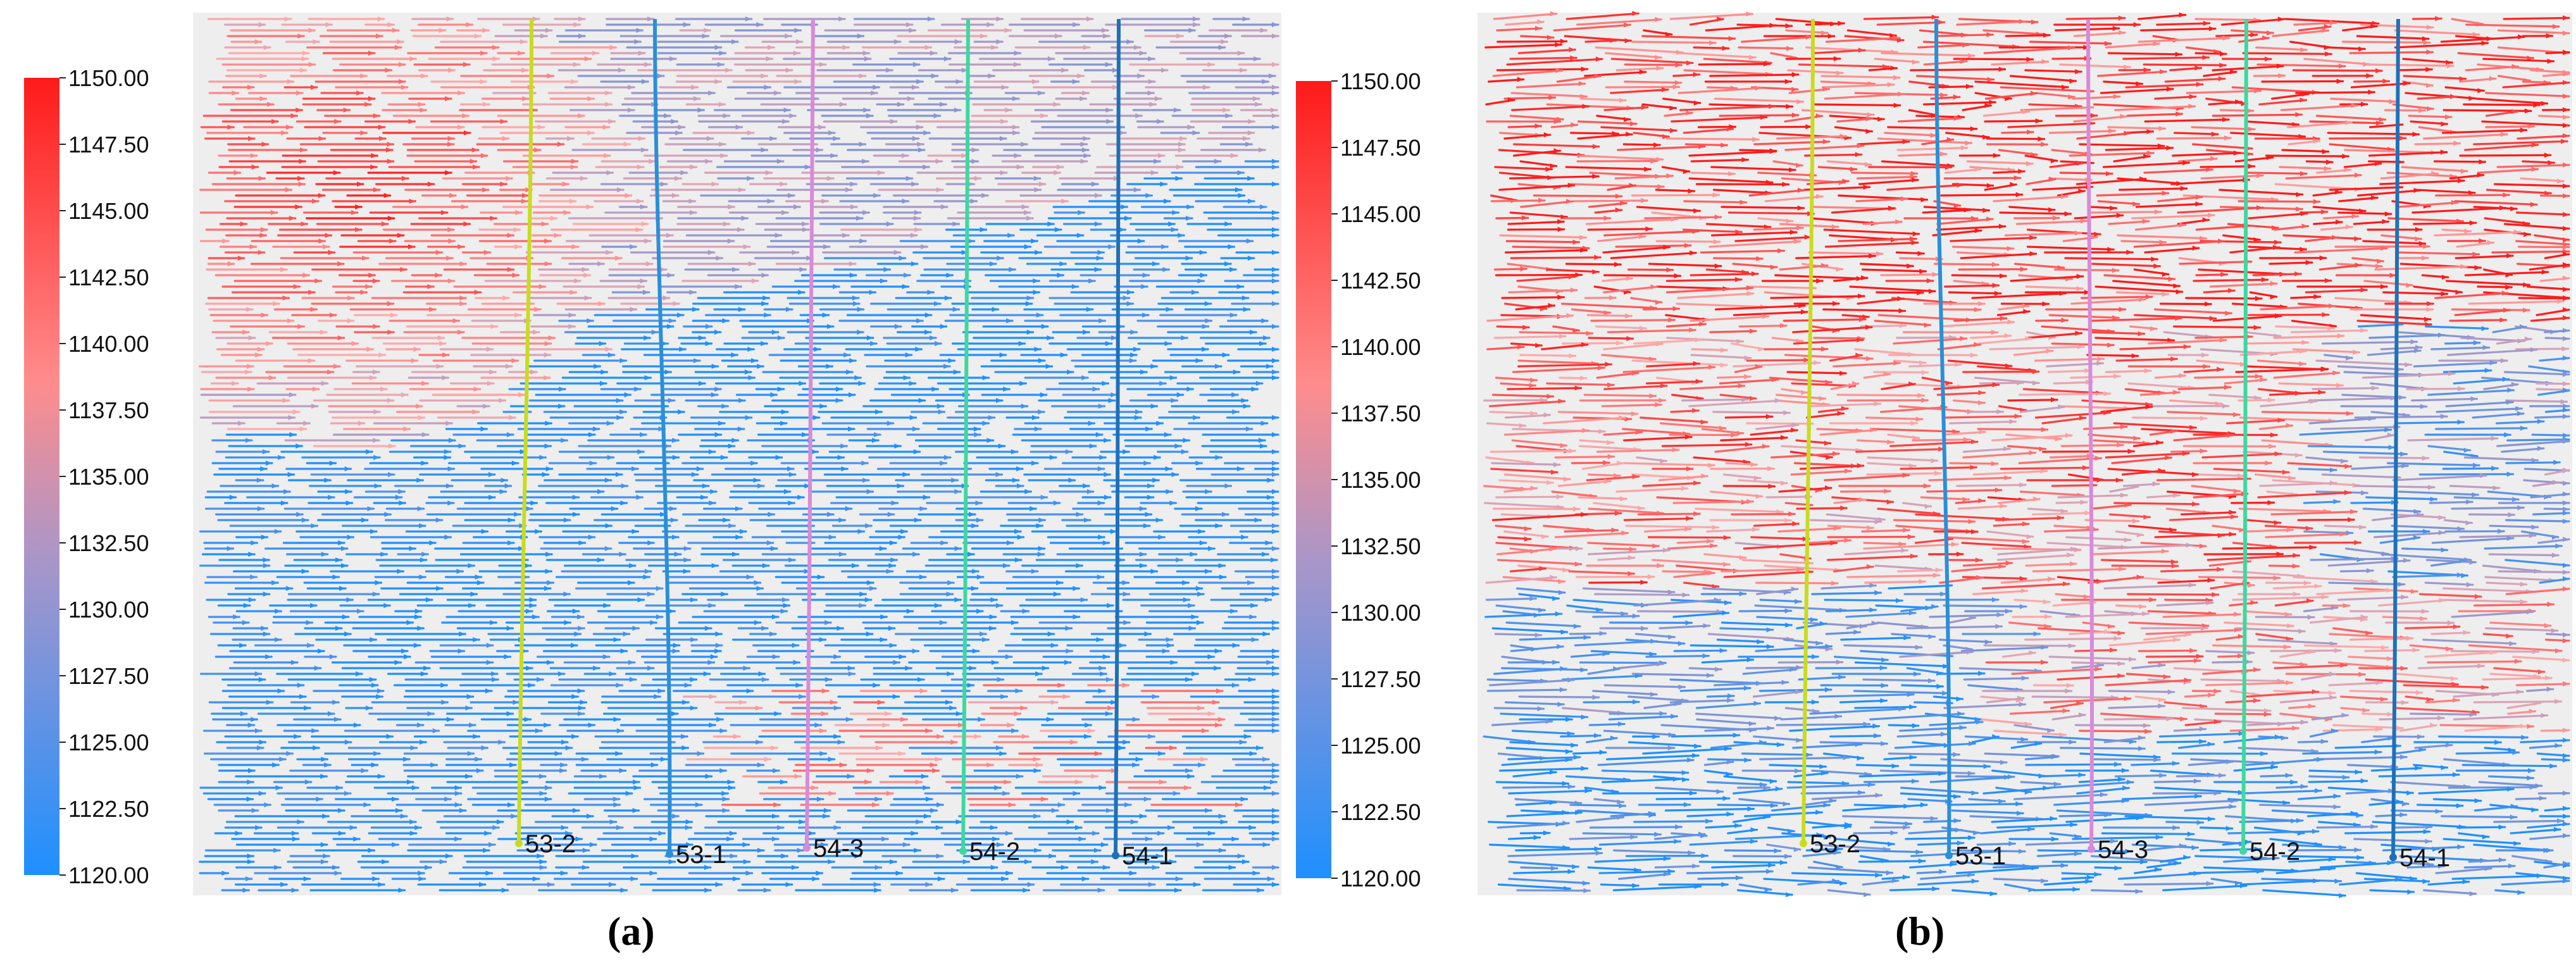 This screenshot has width=2576, height=963. I want to click on well-label-53-2: 53-2, so click(550, 844).